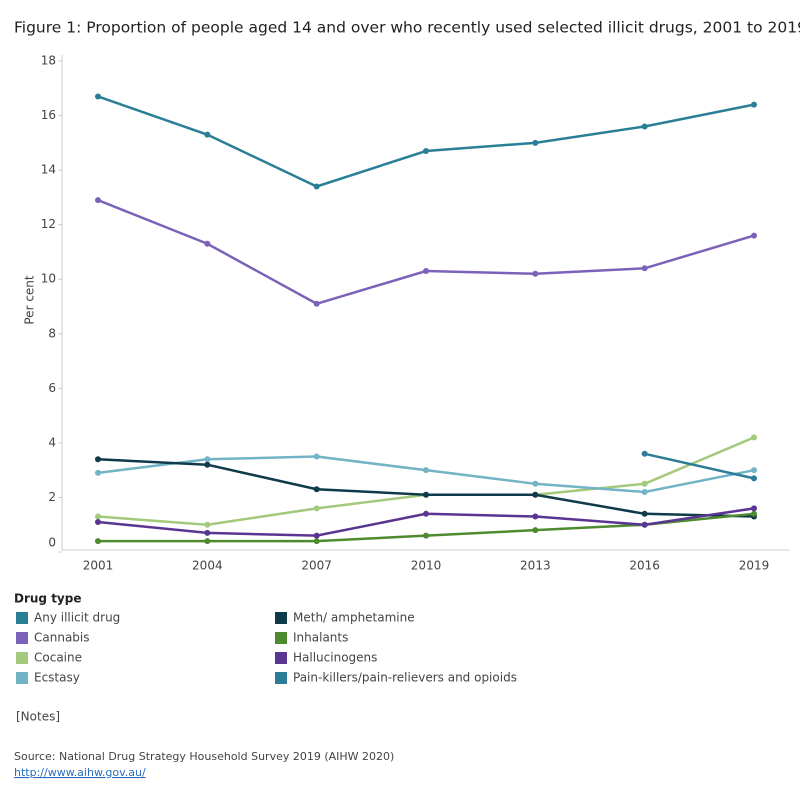 This screenshot has height=800, width=800. Describe the element at coordinates (335, 658) in the screenshot. I see `legend-label: Hallucinogens` at that location.